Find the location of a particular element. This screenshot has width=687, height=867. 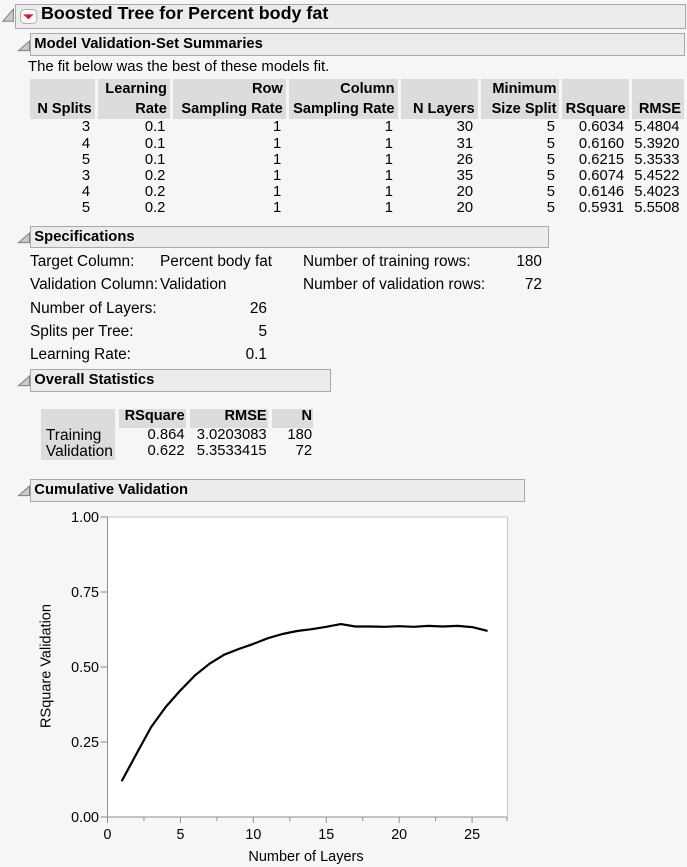

svg-text: 0 is located at coordinates (108, 835).